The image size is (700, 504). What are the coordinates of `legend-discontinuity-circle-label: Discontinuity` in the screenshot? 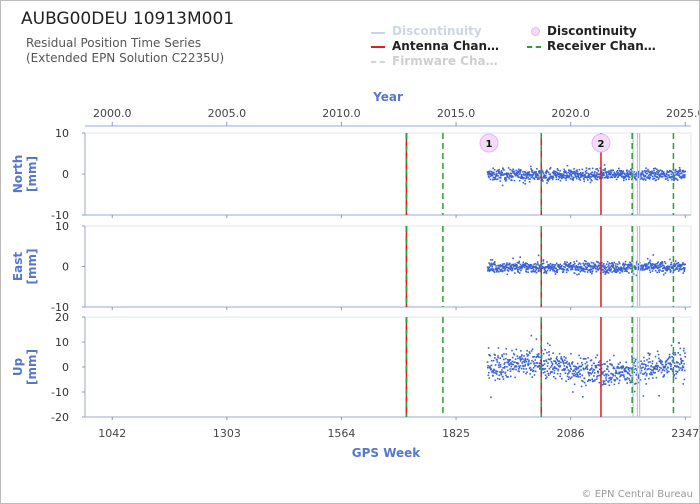 It's located at (592, 31).